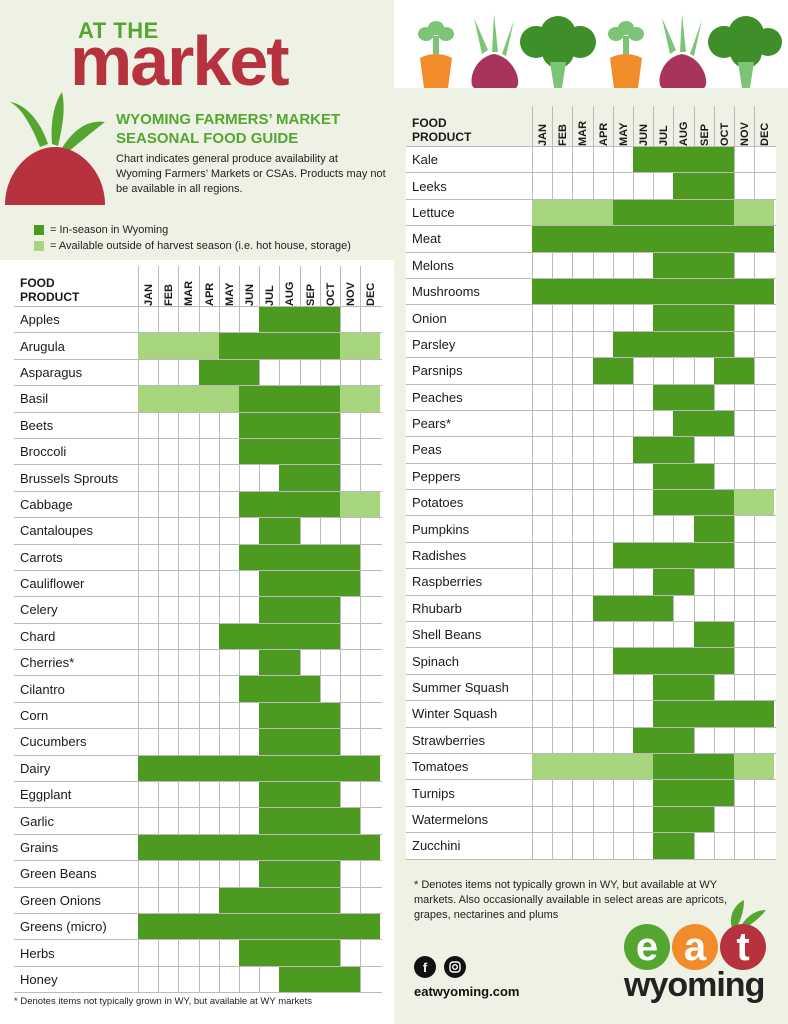 Image resolution: width=788 pixels, height=1024 pixels. I want to click on month-header: NOV, so click(349, 286).